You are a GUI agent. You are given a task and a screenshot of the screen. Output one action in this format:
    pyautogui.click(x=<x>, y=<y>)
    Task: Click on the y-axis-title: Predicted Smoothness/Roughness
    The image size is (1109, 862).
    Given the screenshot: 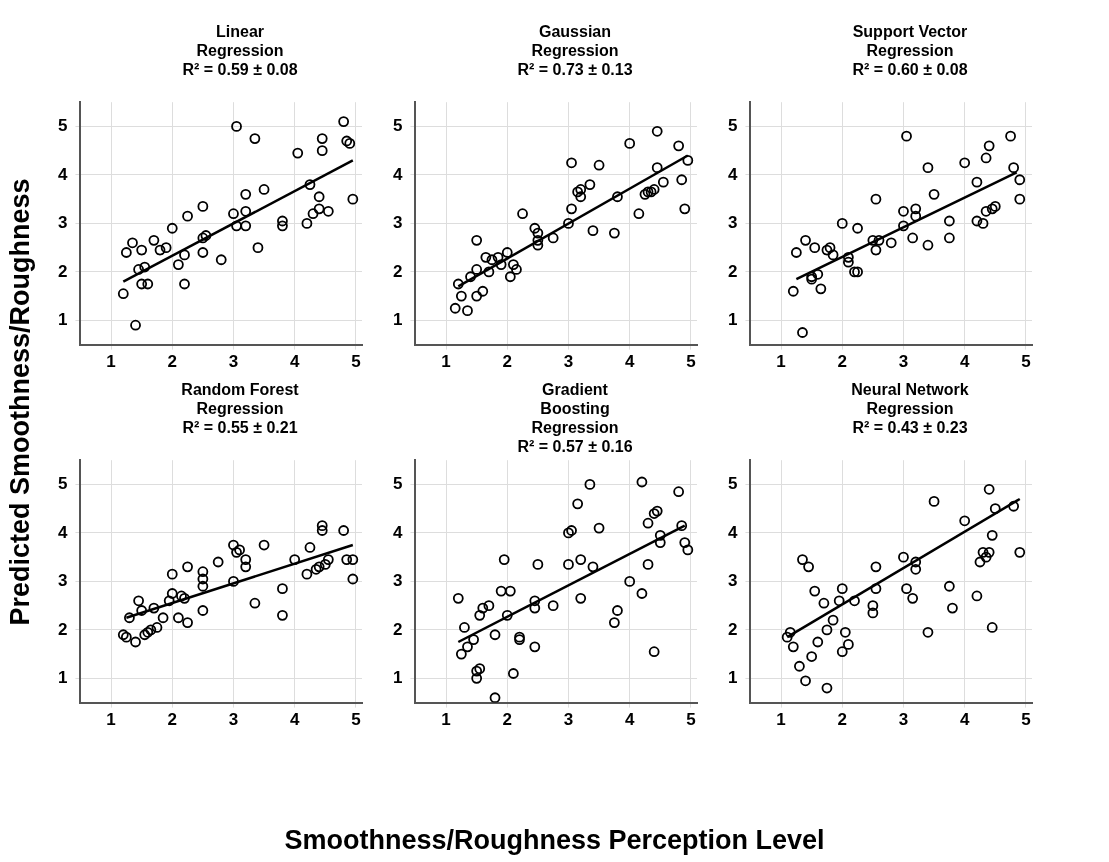 What is the action you would take?
    pyautogui.click(x=20, y=402)
    